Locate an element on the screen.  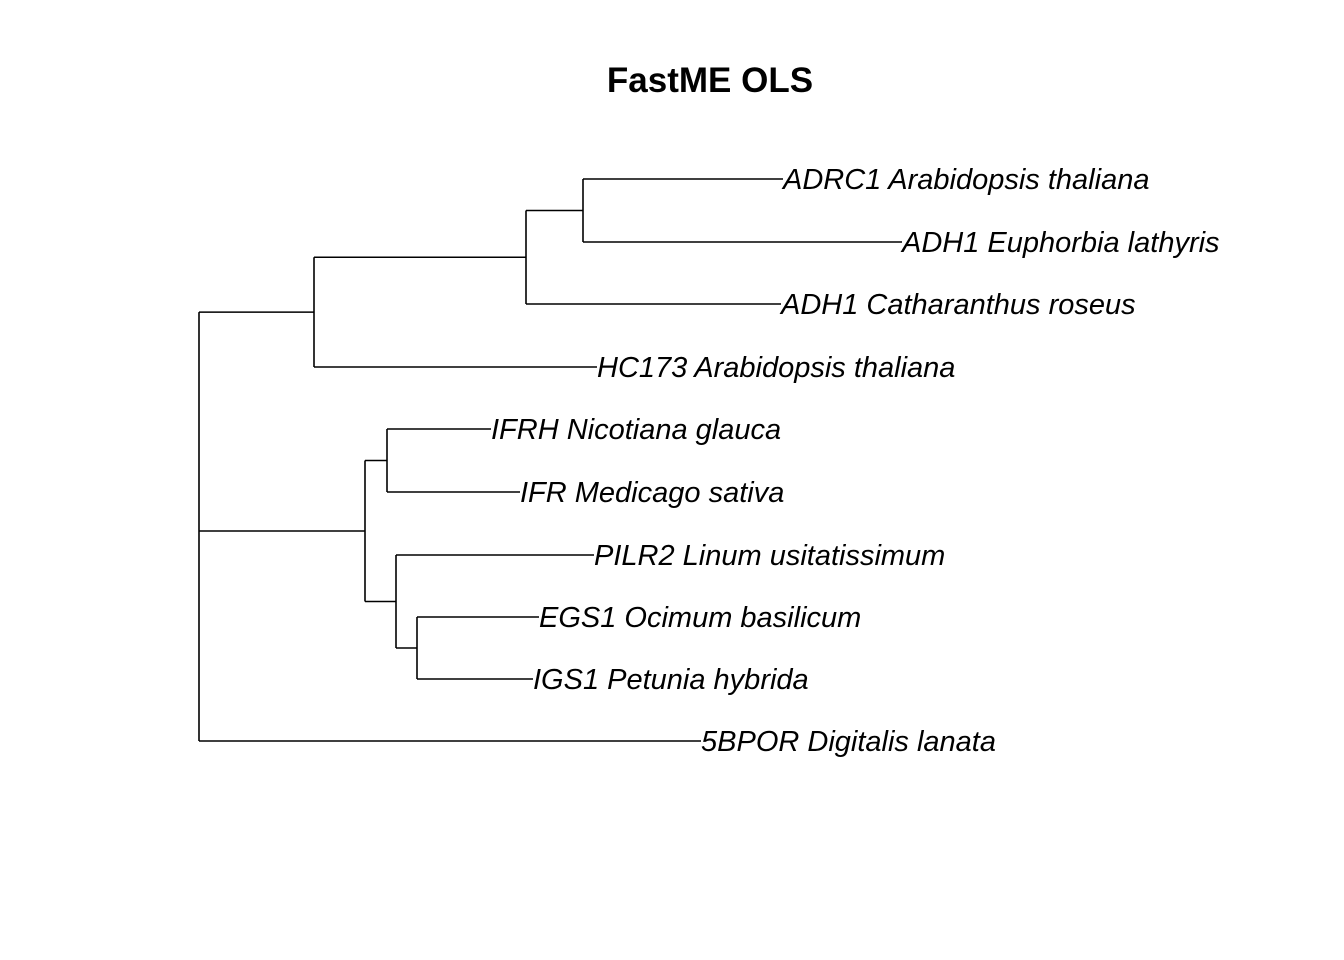
tip-label-hc173-arabidopsis-thaliana: HC173 Arabidopsis thaliana is located at coordinates (776, 368).